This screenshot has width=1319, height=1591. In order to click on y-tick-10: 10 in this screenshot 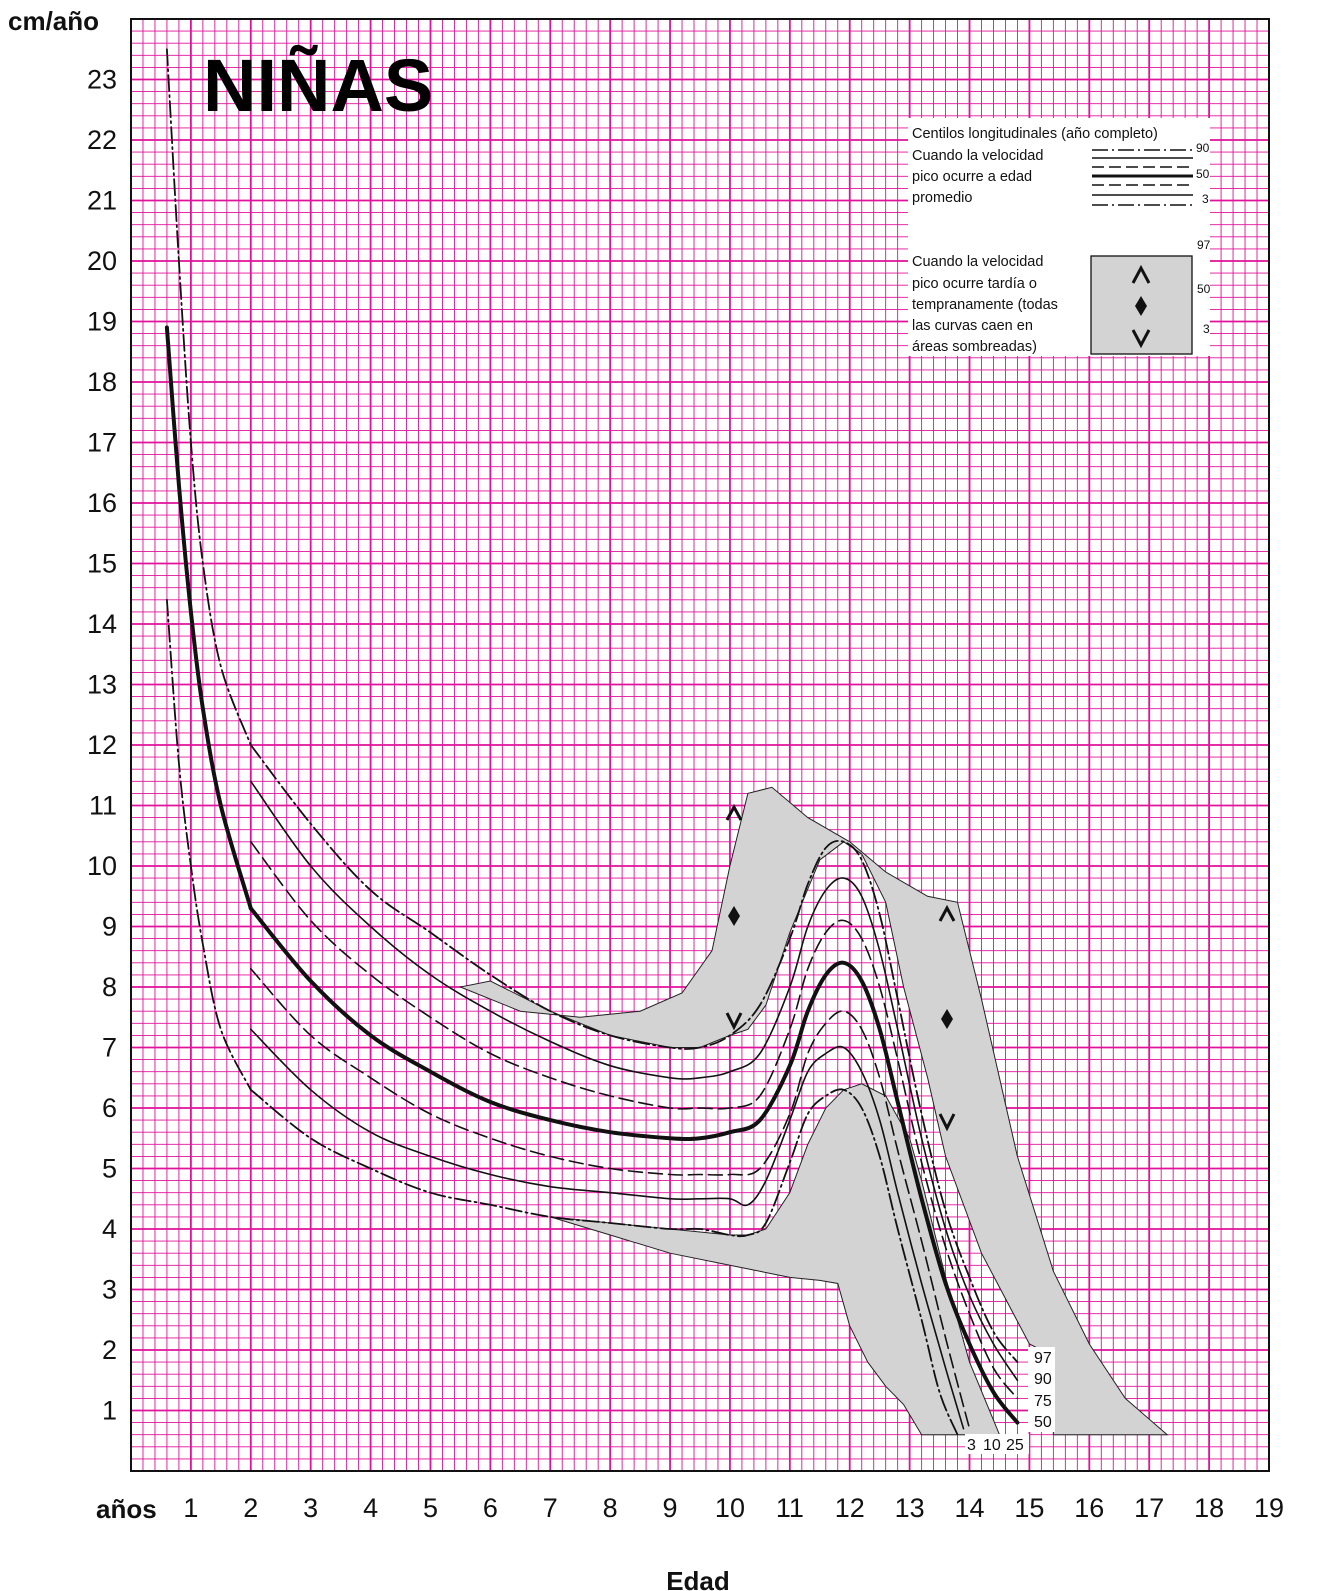, I will do `click(102, 866)`.